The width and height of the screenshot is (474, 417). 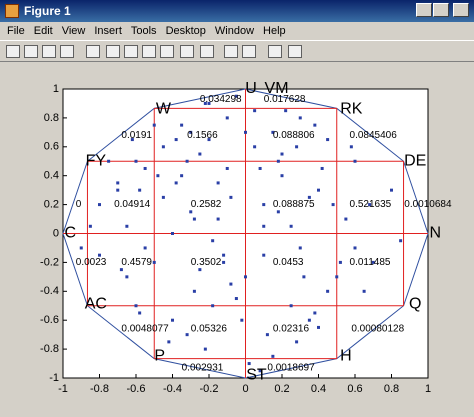 I want to click on region-label: P, so click(x=159, y=356).